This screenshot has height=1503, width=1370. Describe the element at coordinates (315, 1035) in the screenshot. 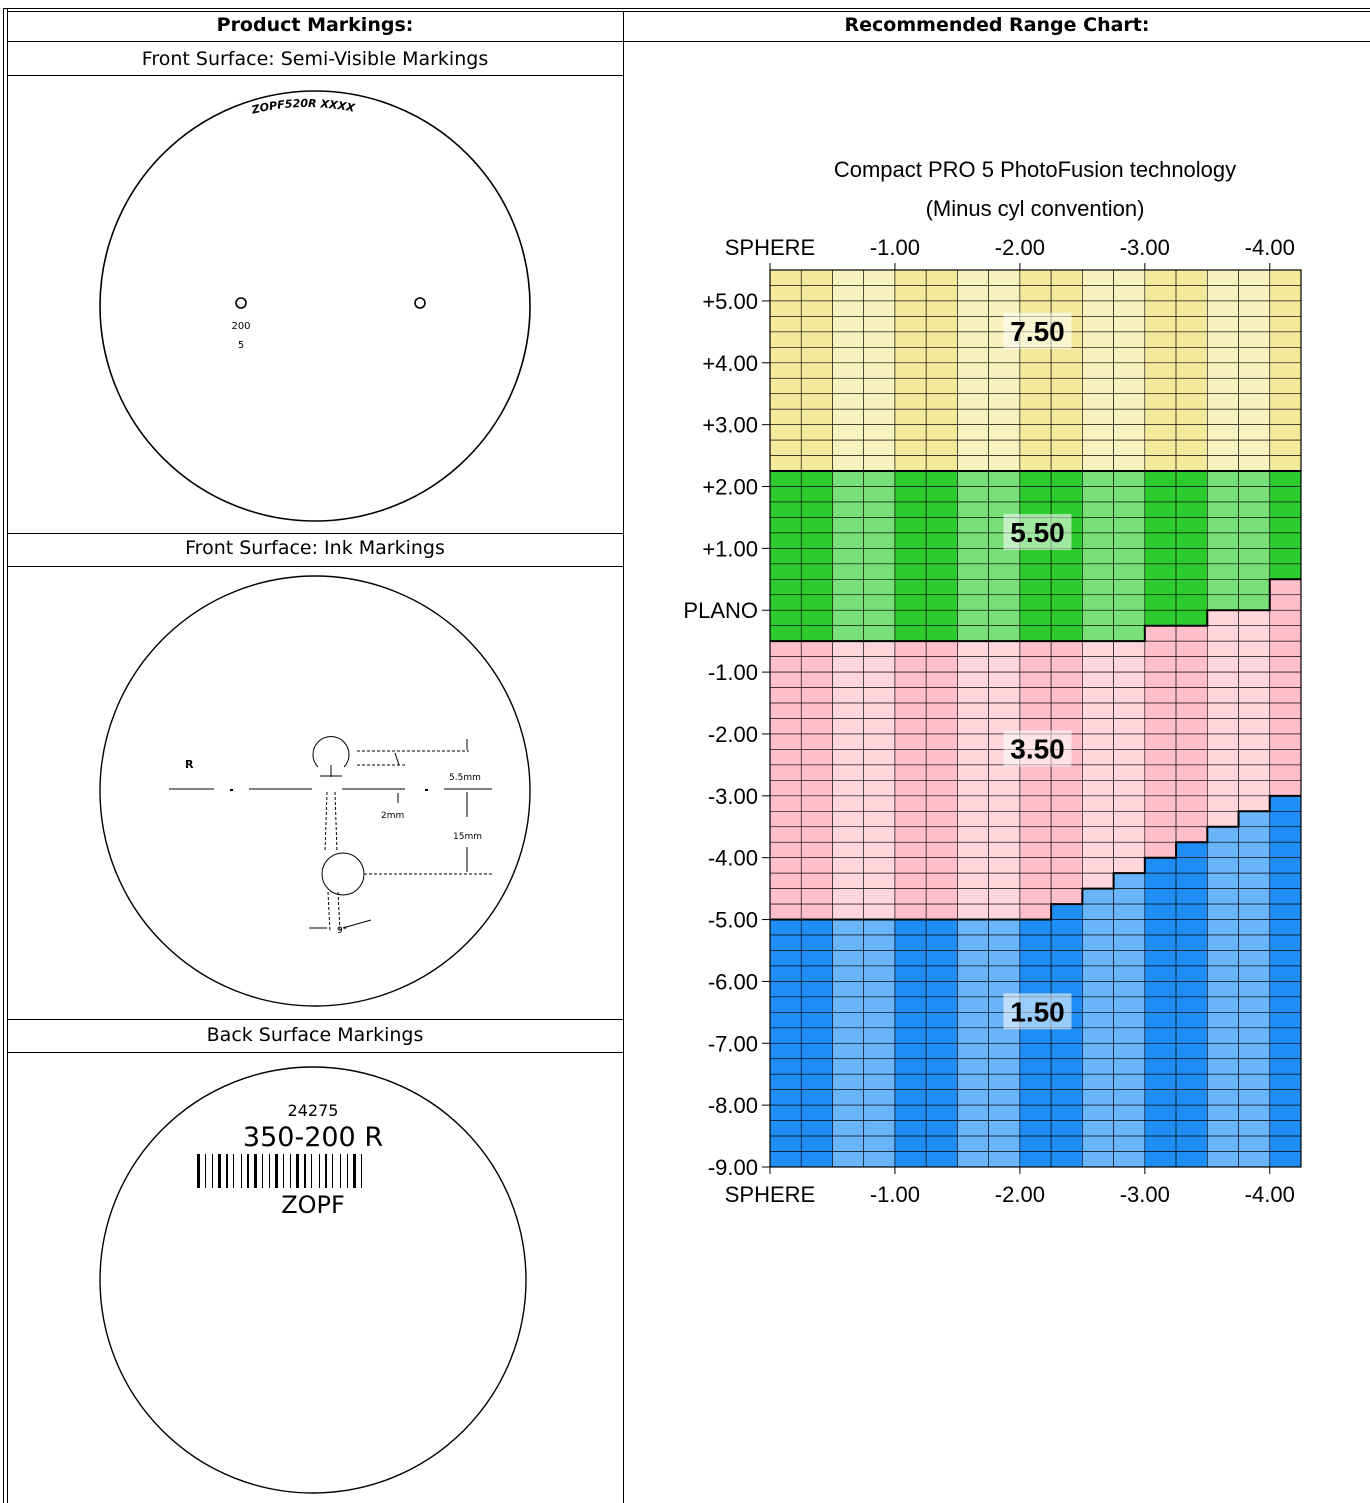

I see `section-back-title: Back Surface Markings` at that location.